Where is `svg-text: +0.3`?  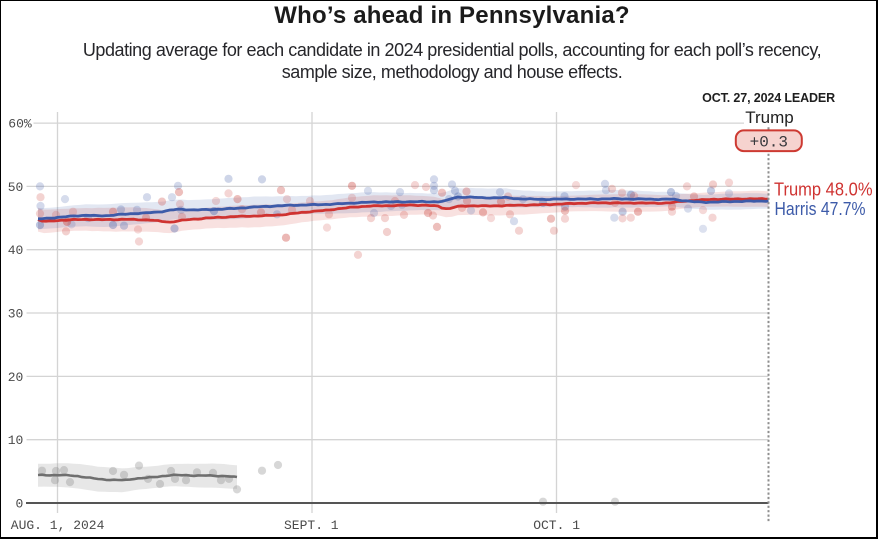 svg-text: +0.3 is located at coordinates (769, 142).